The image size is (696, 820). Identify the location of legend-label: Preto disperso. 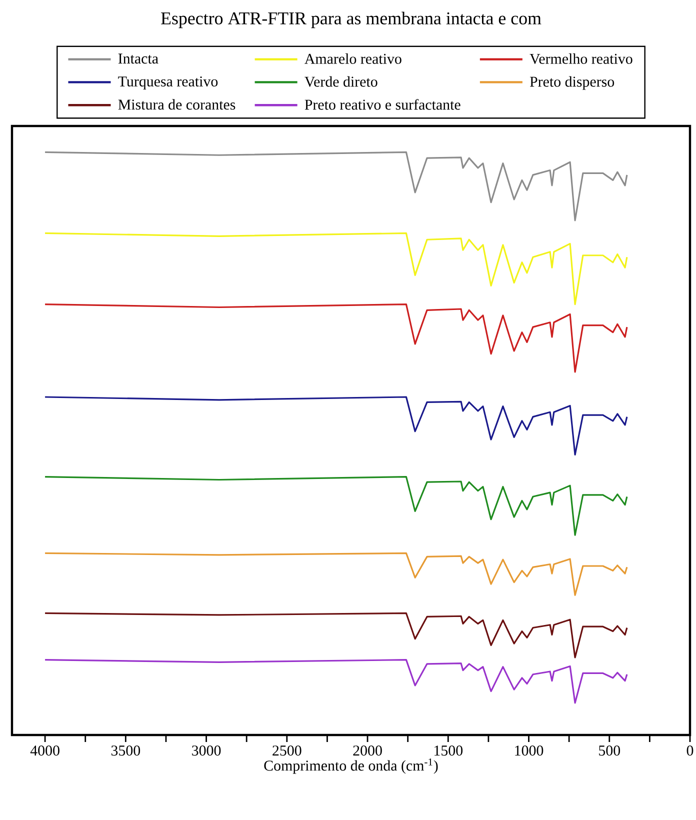
(572, 83).